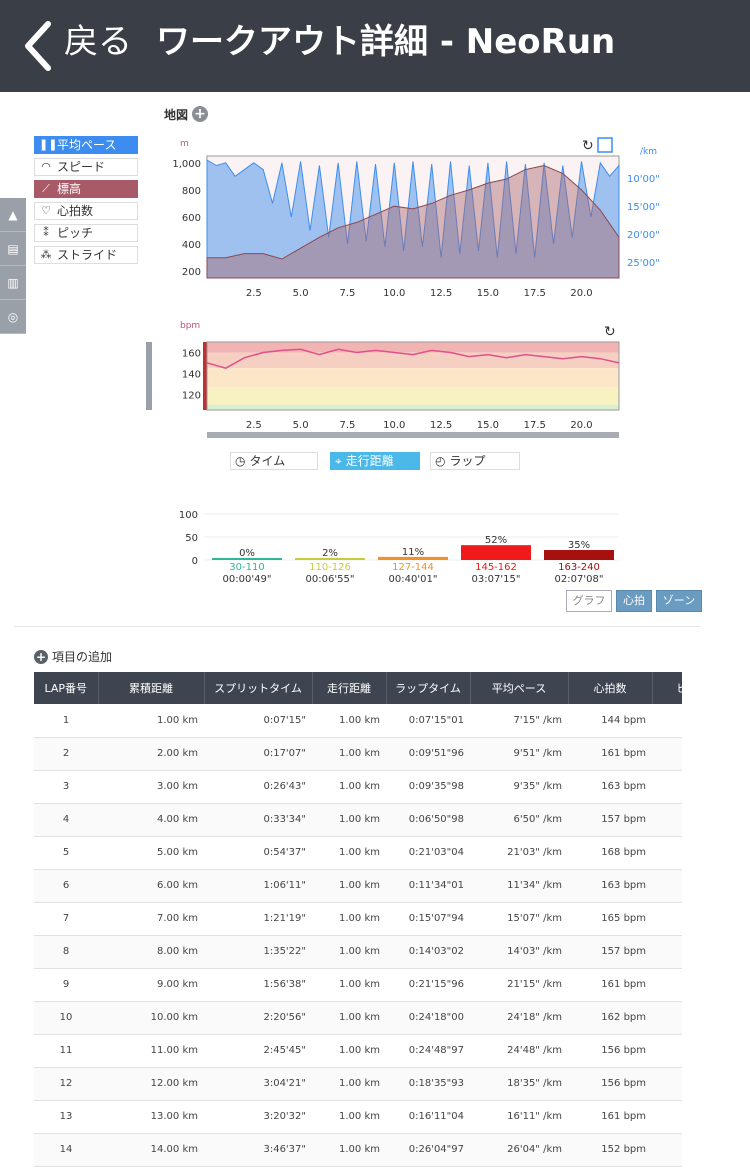 The width and height of the screenshot is (750, 1169). Describe the element at coordinates (605, 145) in the screenshot. I see `zoom-icon` at that location.